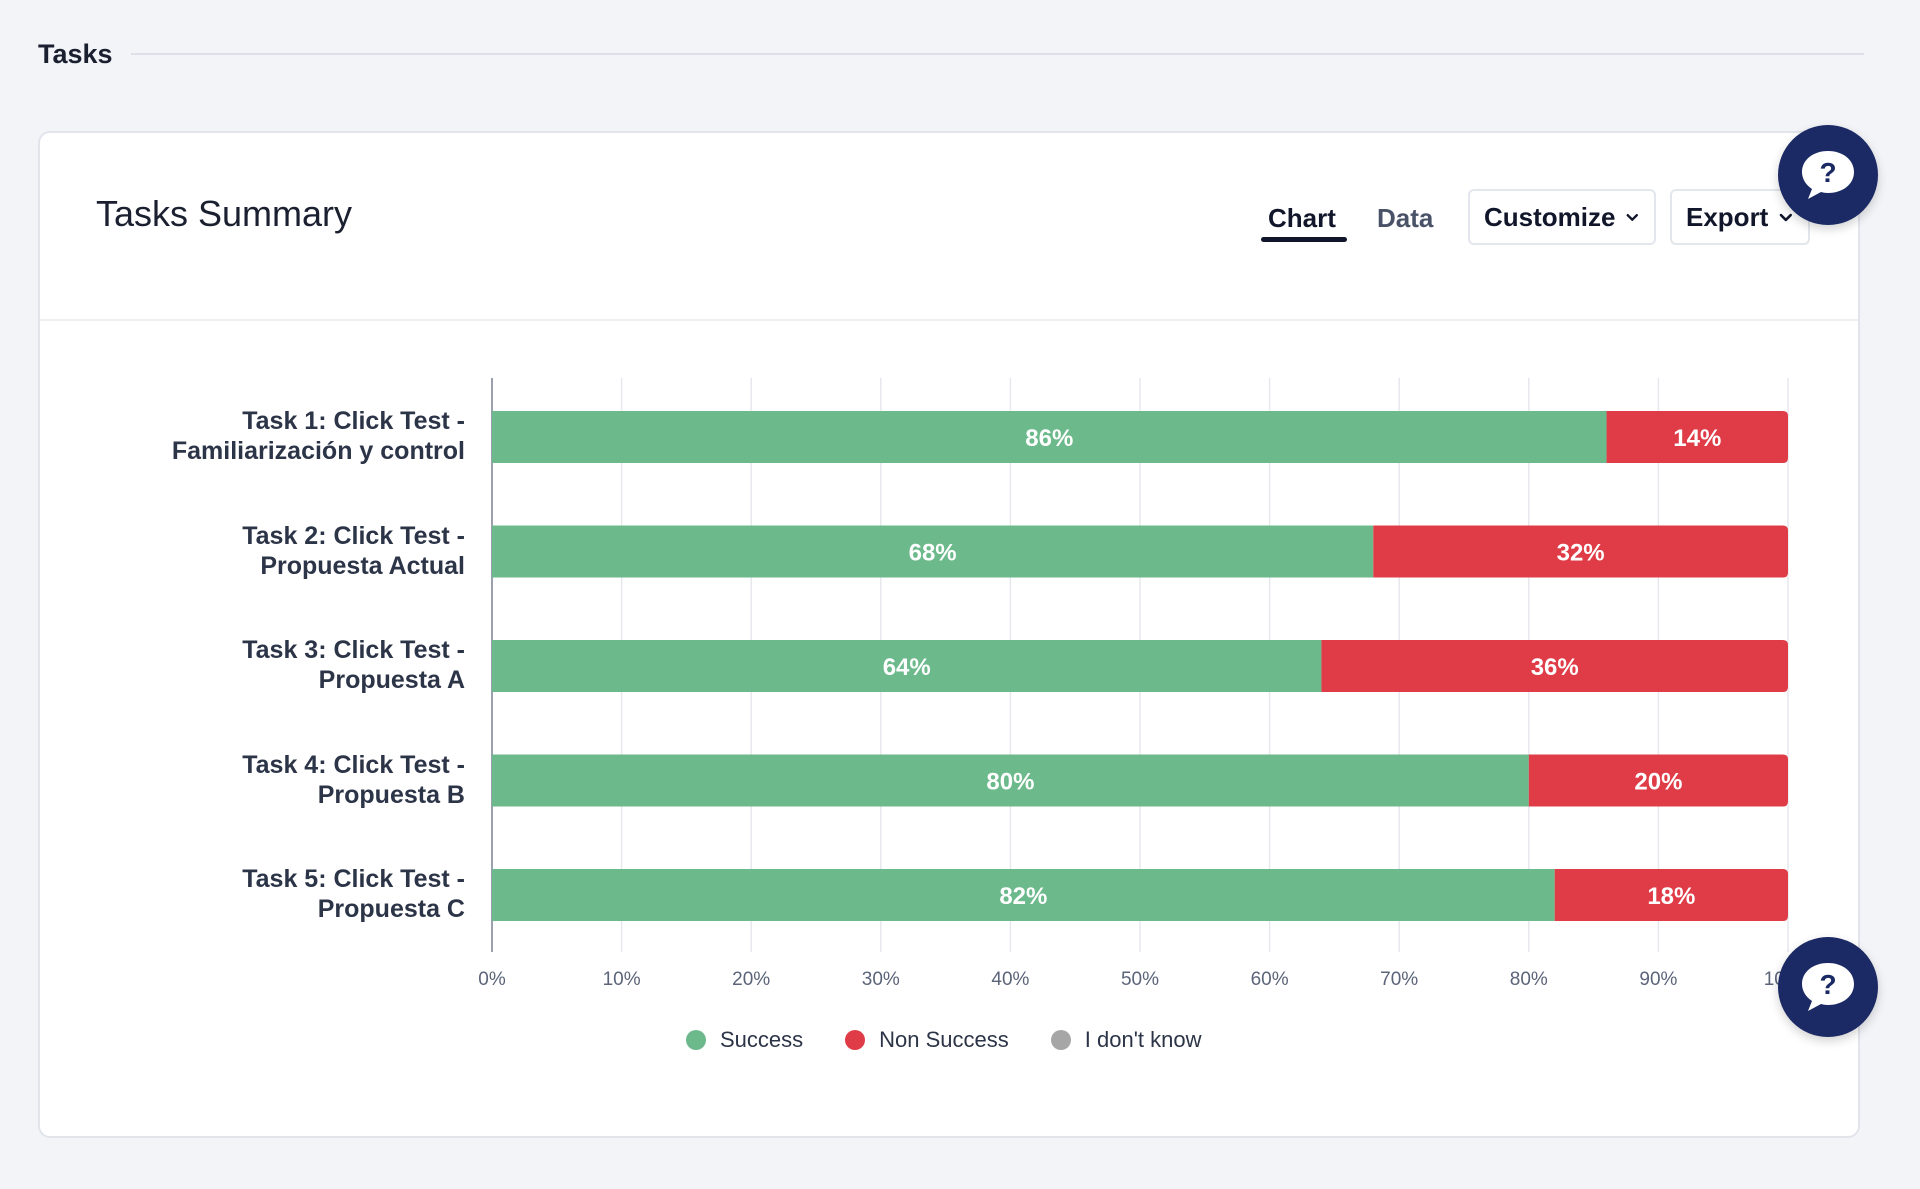  I want to click on customize-button: Customize, so click(1562, 217).